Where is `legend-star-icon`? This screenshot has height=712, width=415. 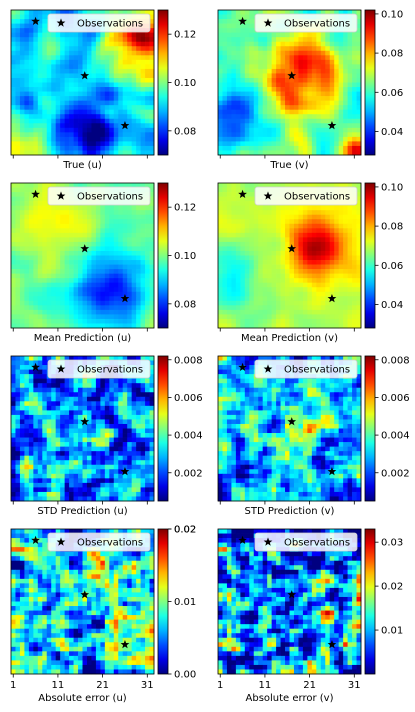 legend-star-icon is located at coordinates (268, 22).